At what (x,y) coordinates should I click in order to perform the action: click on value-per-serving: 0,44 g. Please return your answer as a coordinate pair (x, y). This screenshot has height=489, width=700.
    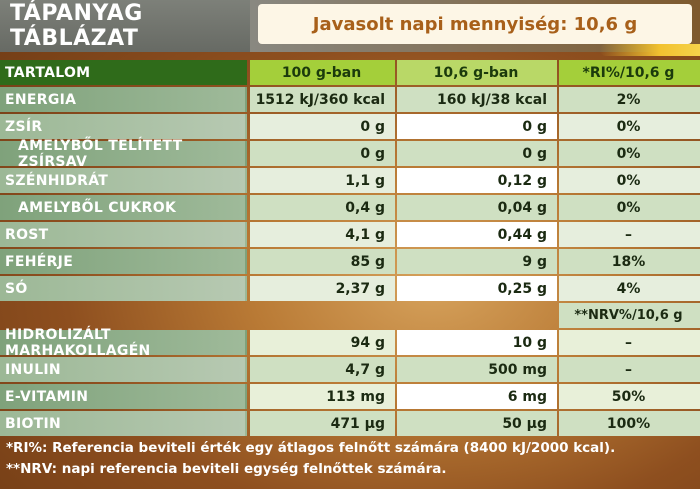
    Looking at the image, I should click on (477, 234).